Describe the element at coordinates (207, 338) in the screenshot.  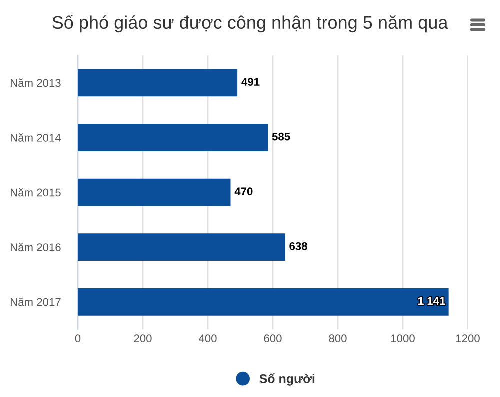
I see `x-tick-label: 400` at that location.